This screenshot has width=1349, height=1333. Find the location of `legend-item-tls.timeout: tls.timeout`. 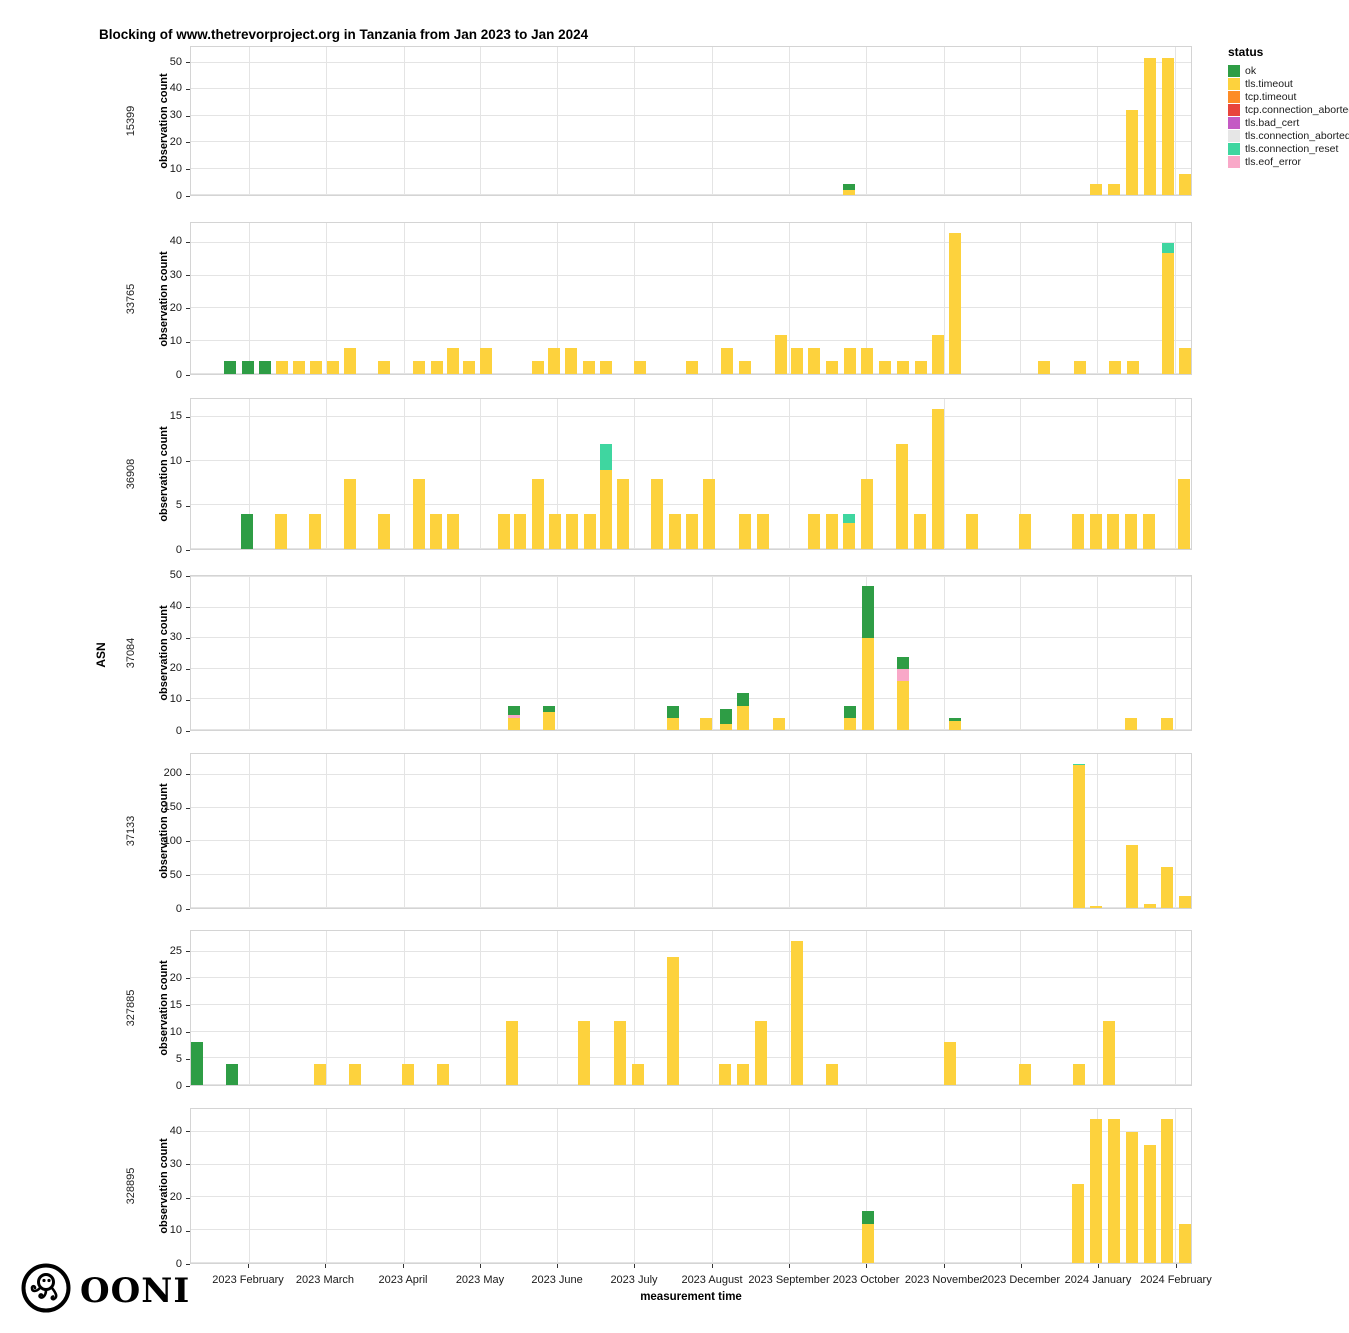

legend-item-tls.timeout: tls.timeout is located at coordinates (1288, 83).